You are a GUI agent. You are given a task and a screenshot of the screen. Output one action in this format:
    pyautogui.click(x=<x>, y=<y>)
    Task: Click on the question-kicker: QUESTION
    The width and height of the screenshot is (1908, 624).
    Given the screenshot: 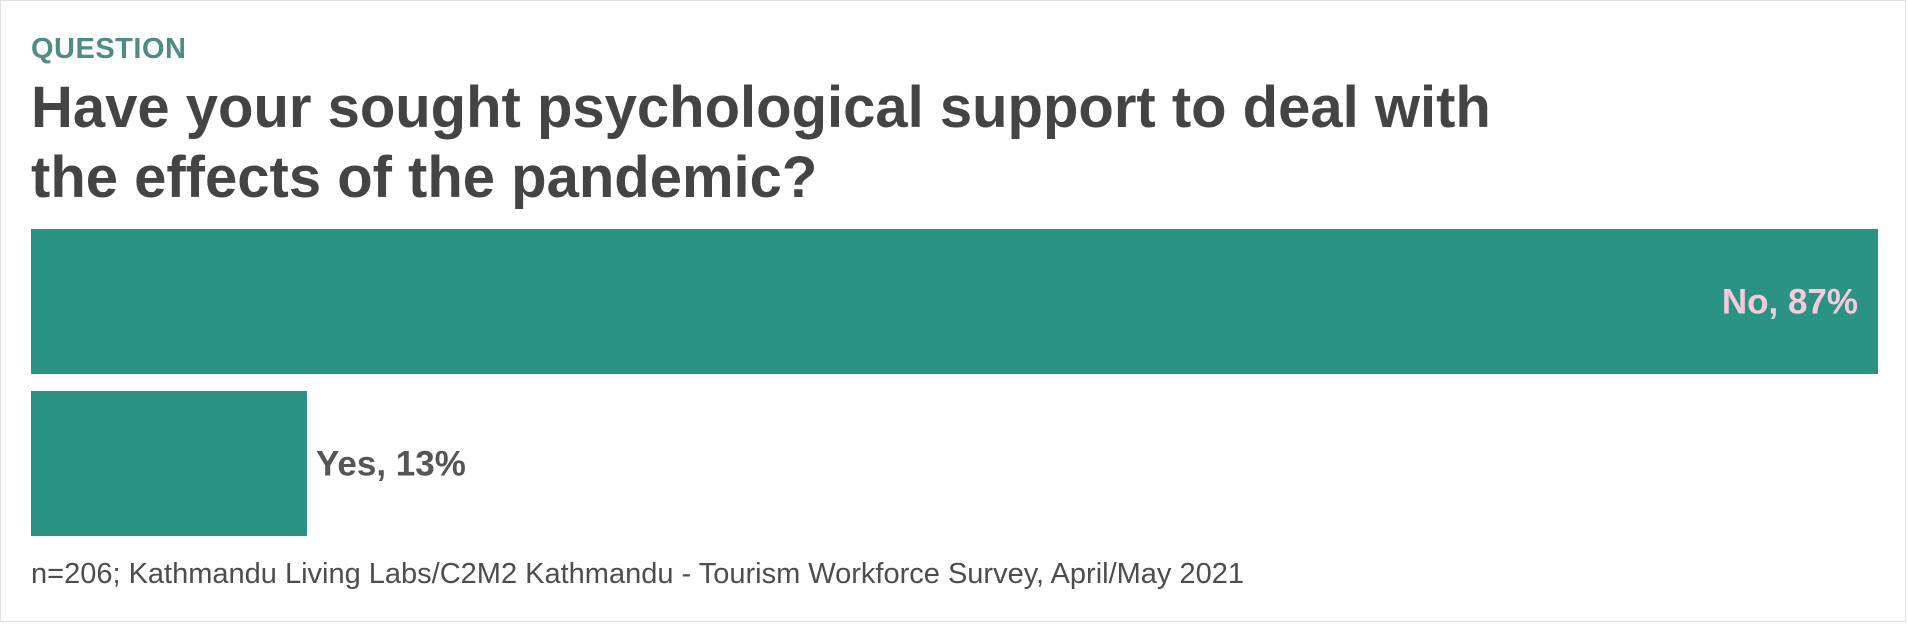 What is the action you would take?
    pyautogui.click(x=109, y=49)
    